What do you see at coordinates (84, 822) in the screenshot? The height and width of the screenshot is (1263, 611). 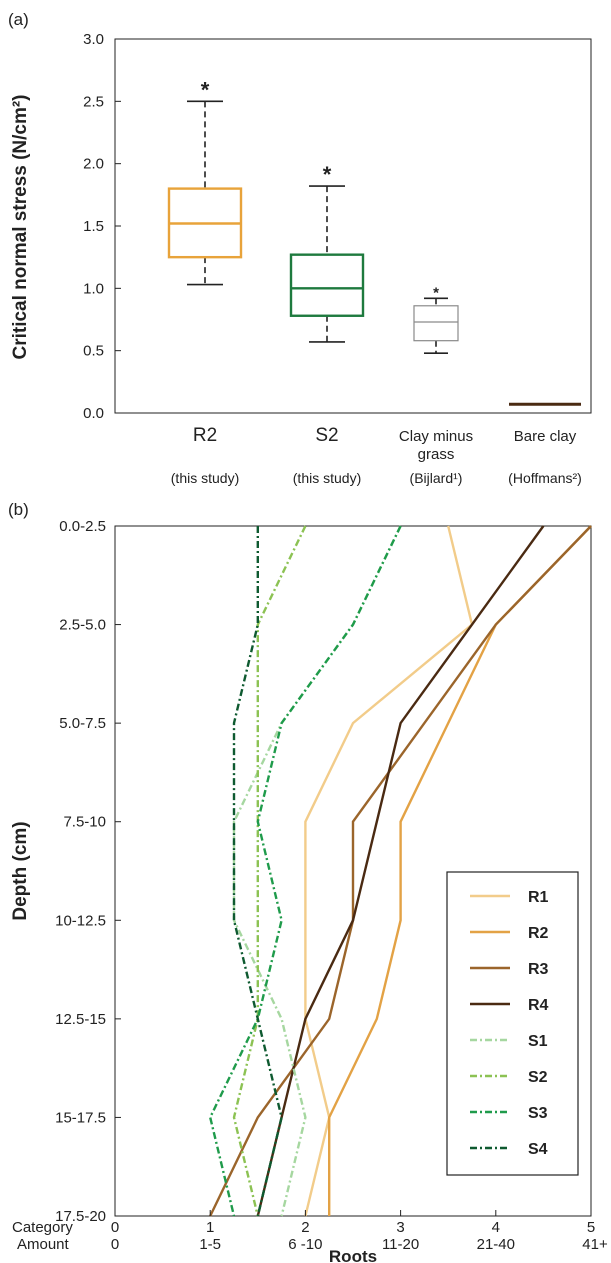 I see `depth-label: 7.5-10` at bounding box center [84, 822].